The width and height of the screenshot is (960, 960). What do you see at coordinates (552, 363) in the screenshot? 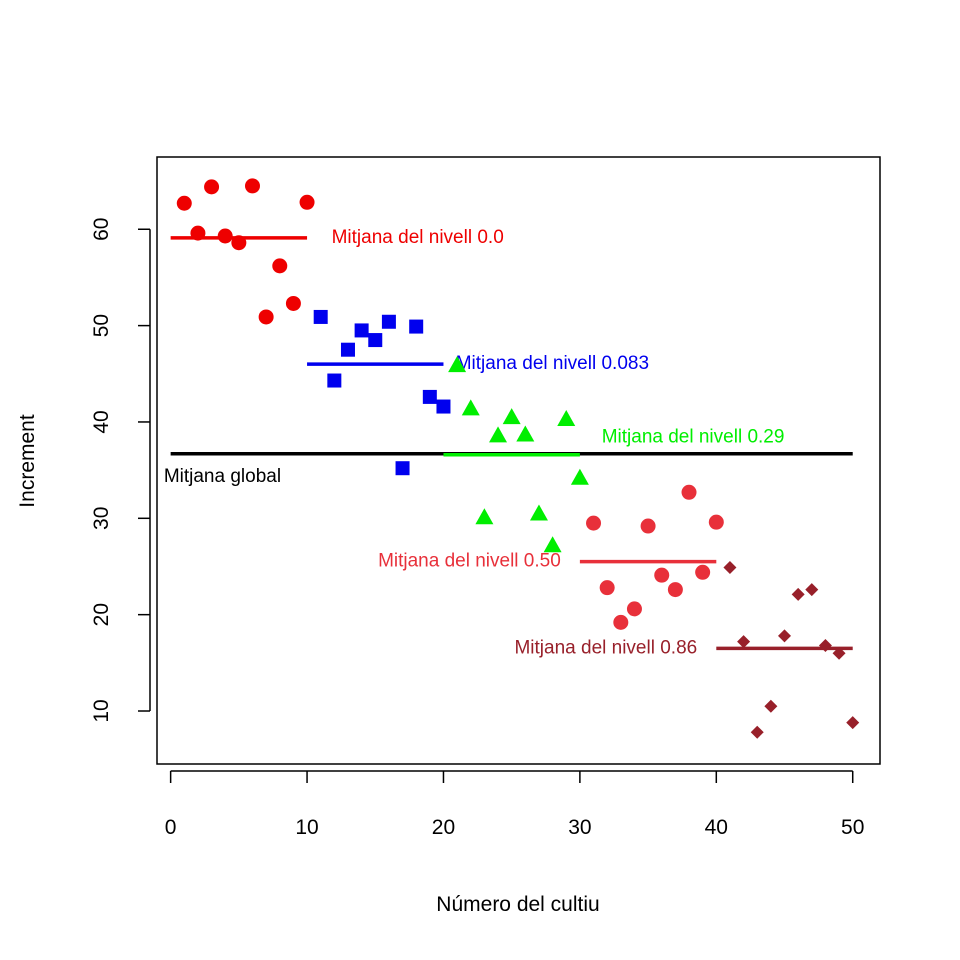
I see `level-mean-label: Mitjana del nivell 0.083` at bounding box center [552, 363].